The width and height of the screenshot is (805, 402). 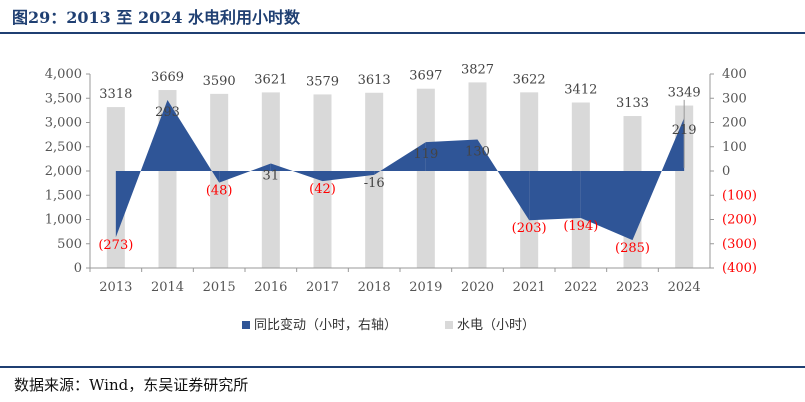 I want to click on bottom-rule, so click(x=402, y=367).